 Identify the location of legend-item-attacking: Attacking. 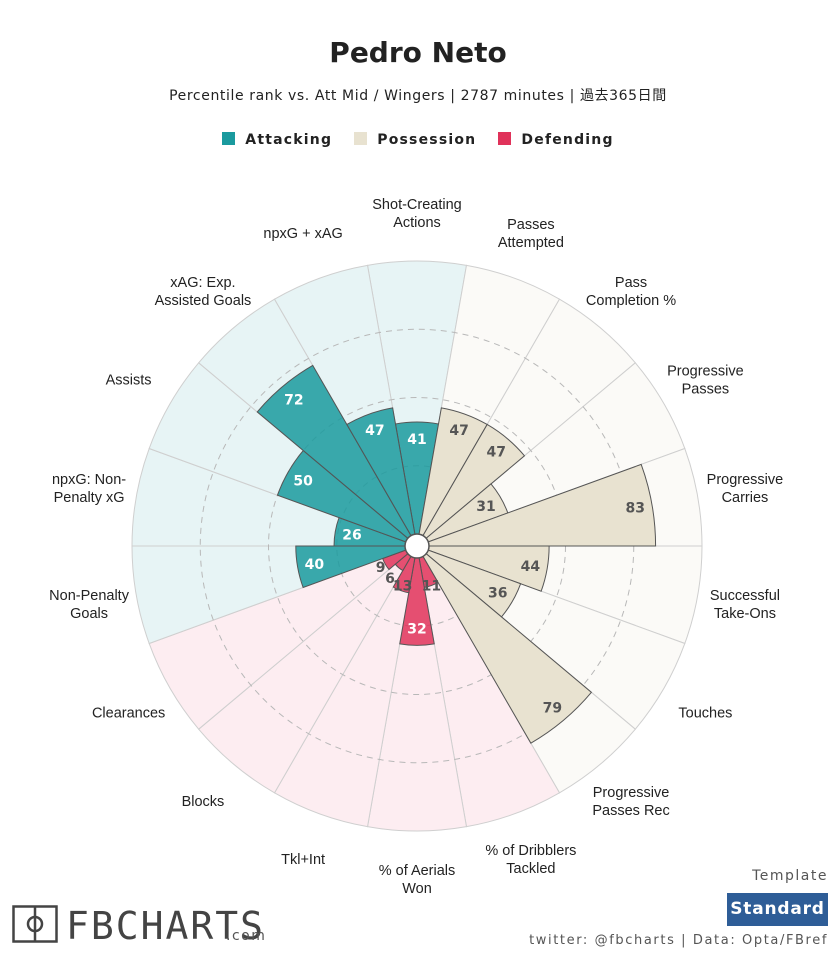
(277, 140).